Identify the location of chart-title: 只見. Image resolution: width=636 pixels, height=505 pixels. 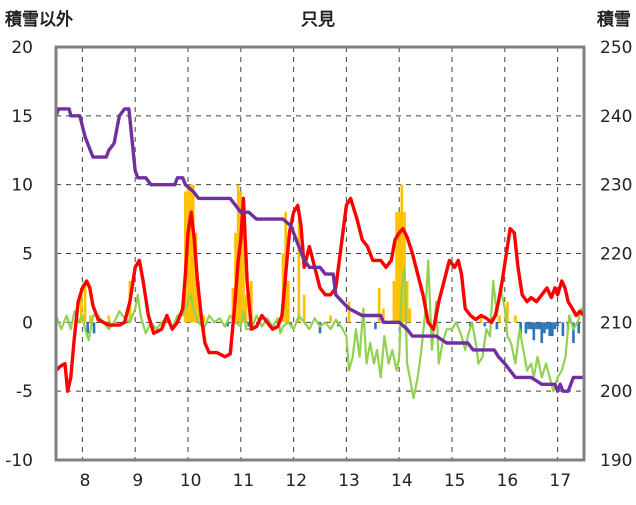
(318, 20).